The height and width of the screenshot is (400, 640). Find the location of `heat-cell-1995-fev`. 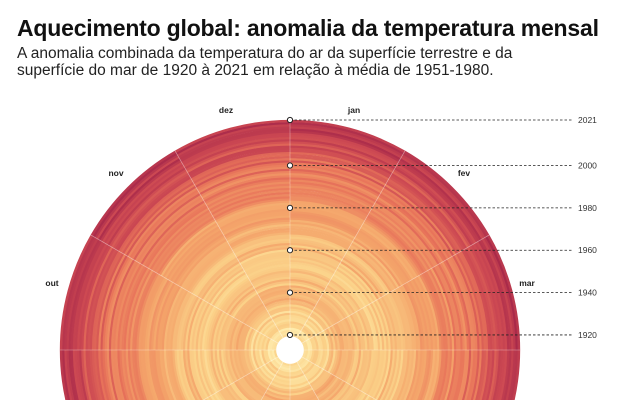

heat-cell-1995-fev is located at coordinates (409, 231).